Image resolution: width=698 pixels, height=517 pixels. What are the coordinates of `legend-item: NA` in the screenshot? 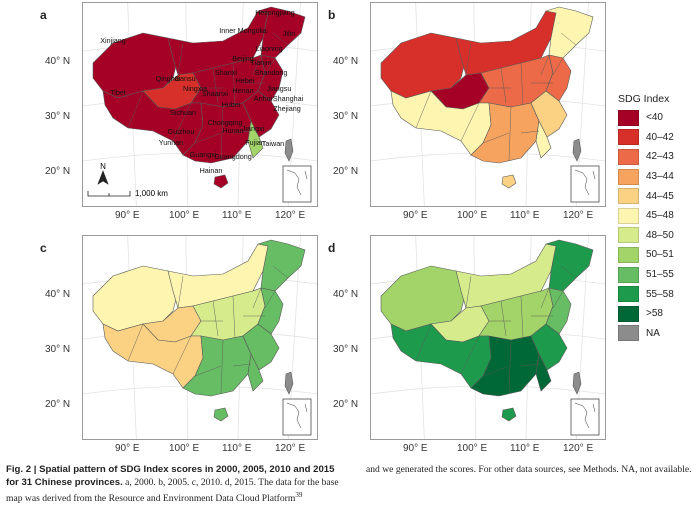 It's located at (658, 334).